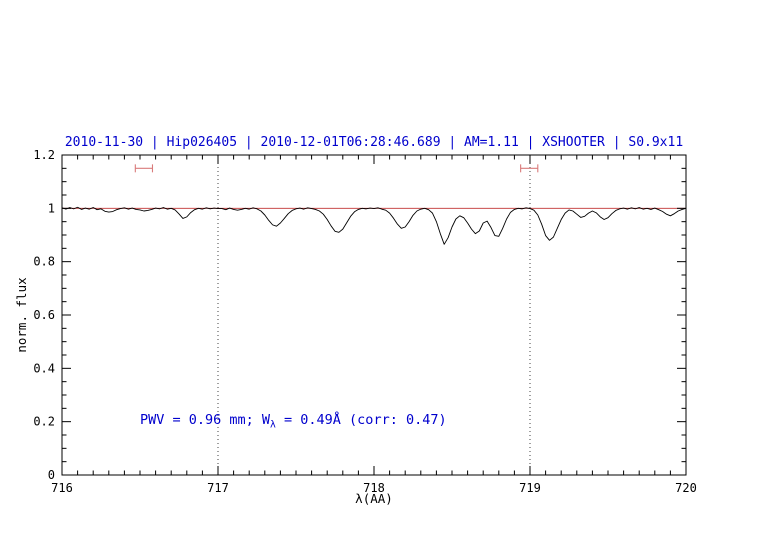  Describe the element at coordinates (374, 498) in the screenshot. I see `x-axis-label: λ(AA)` at that location.